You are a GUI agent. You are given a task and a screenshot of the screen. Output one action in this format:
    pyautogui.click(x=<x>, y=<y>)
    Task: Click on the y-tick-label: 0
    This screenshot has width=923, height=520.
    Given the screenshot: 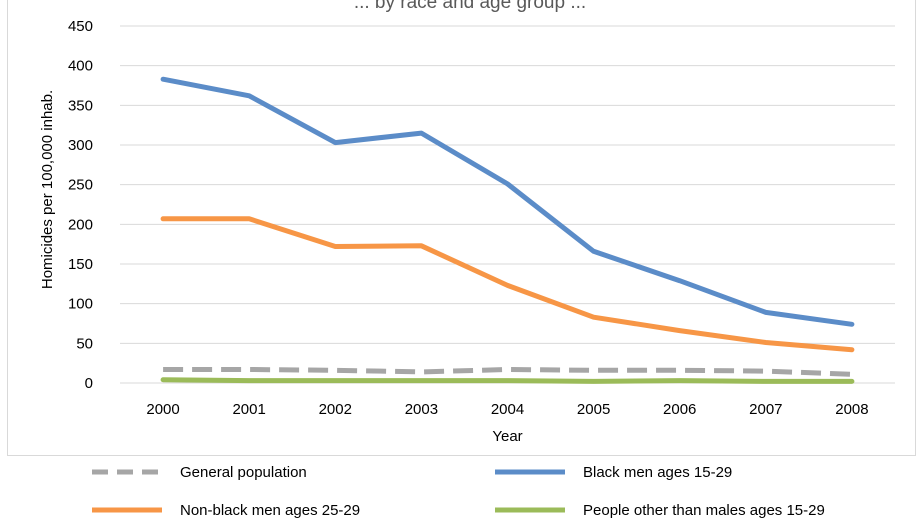 What is the action you would take?
    pyautogui.click(x=89, y=383)
    